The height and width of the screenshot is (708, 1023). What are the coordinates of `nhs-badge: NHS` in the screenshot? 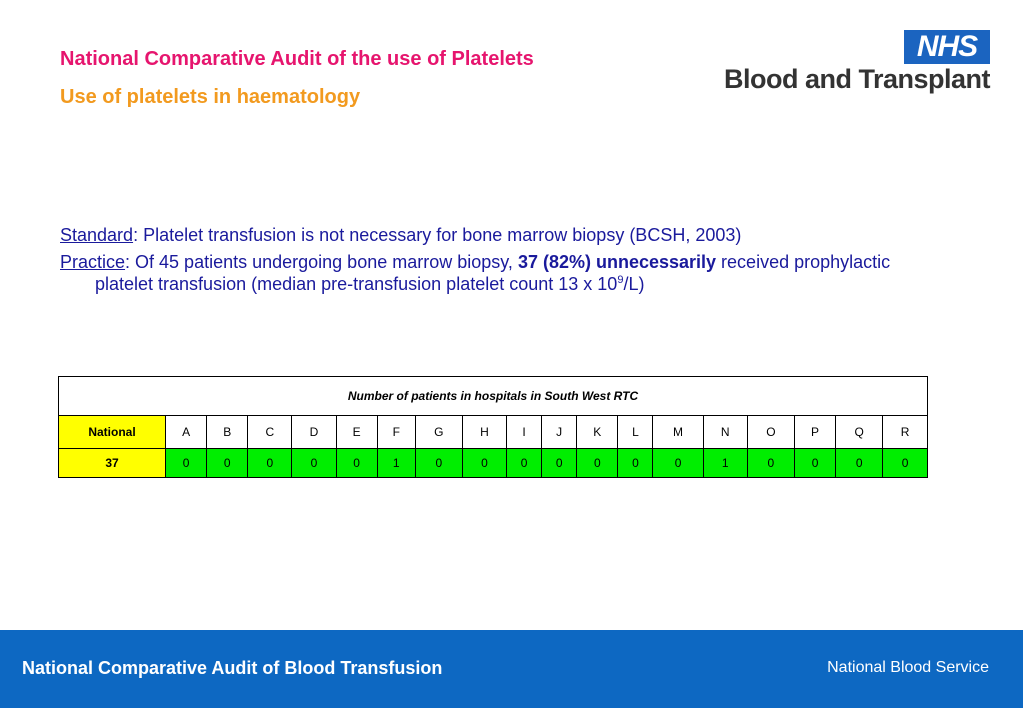 It's located at (947, 47).